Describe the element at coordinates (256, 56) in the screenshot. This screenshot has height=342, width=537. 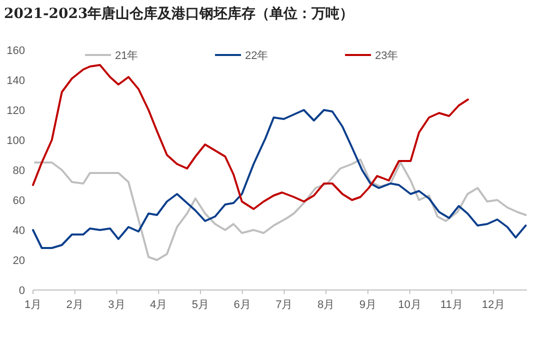
I see `legend-label: 22年` at that location.